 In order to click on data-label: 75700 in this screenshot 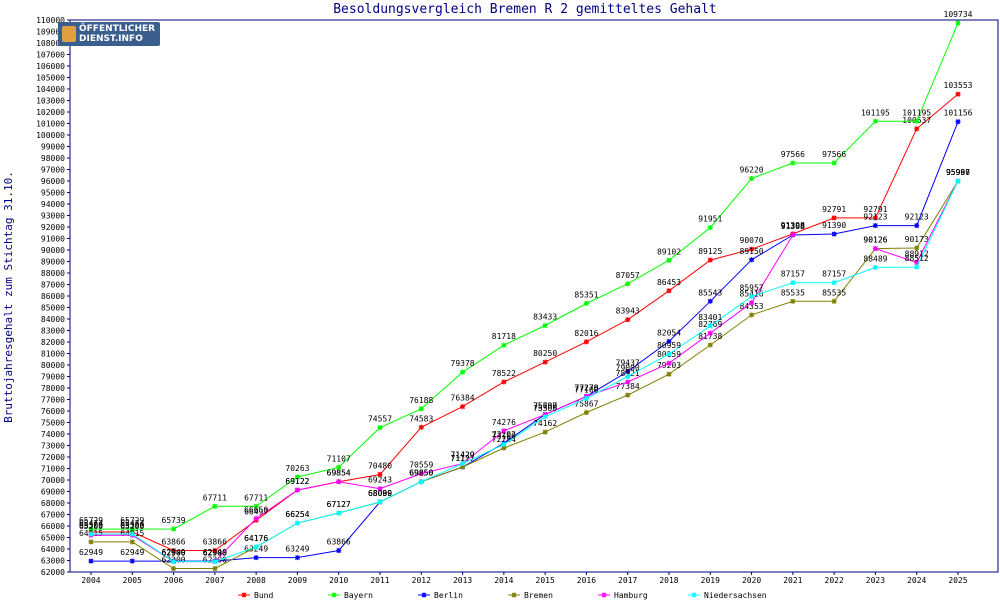, I will do `click(545, 405)`.